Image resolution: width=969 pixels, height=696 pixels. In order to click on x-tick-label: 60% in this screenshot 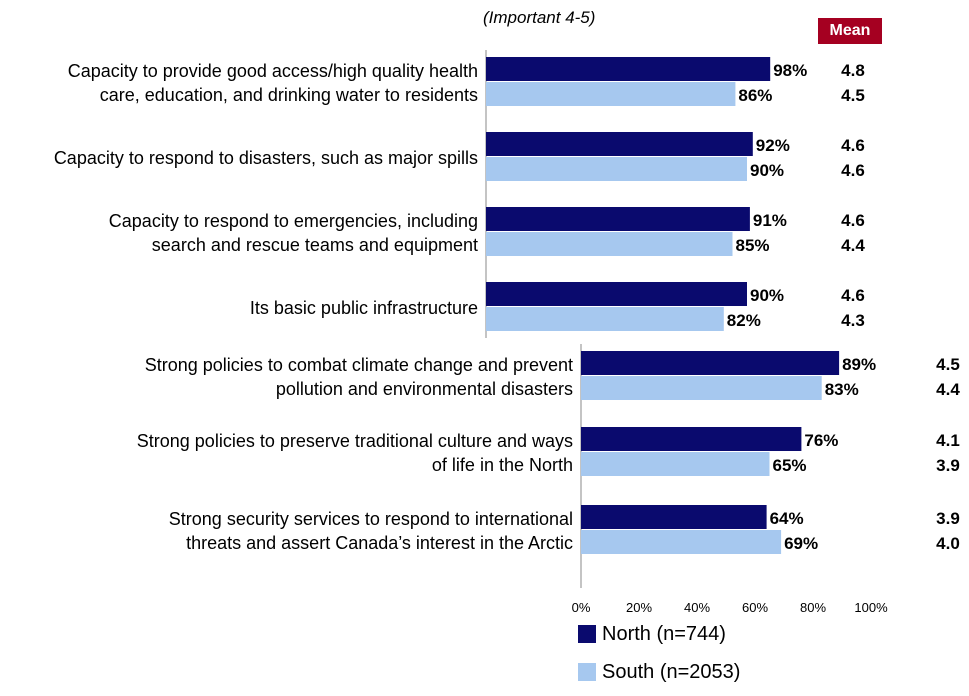, I will do `click(755, 607)`.